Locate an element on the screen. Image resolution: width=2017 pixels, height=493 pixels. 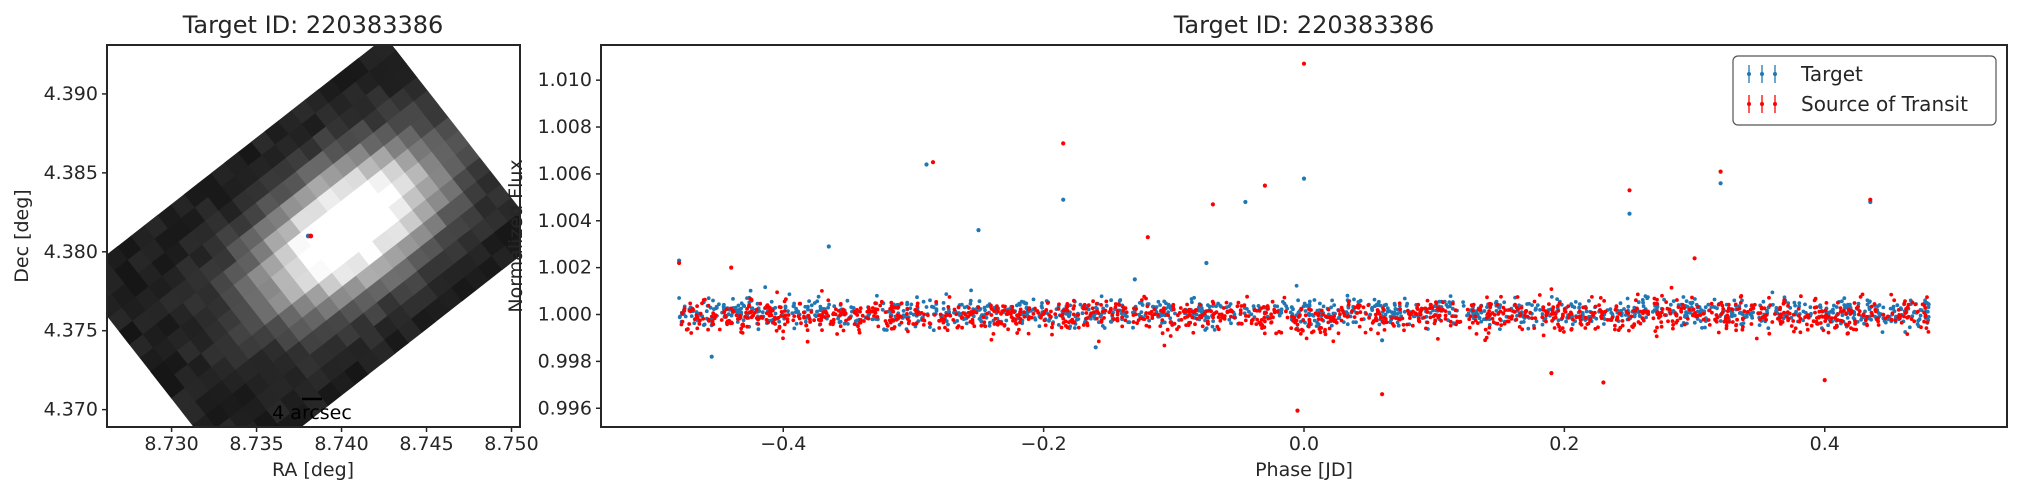
left-y-tick-label: 4.390 is located at coordinates (71, 94).